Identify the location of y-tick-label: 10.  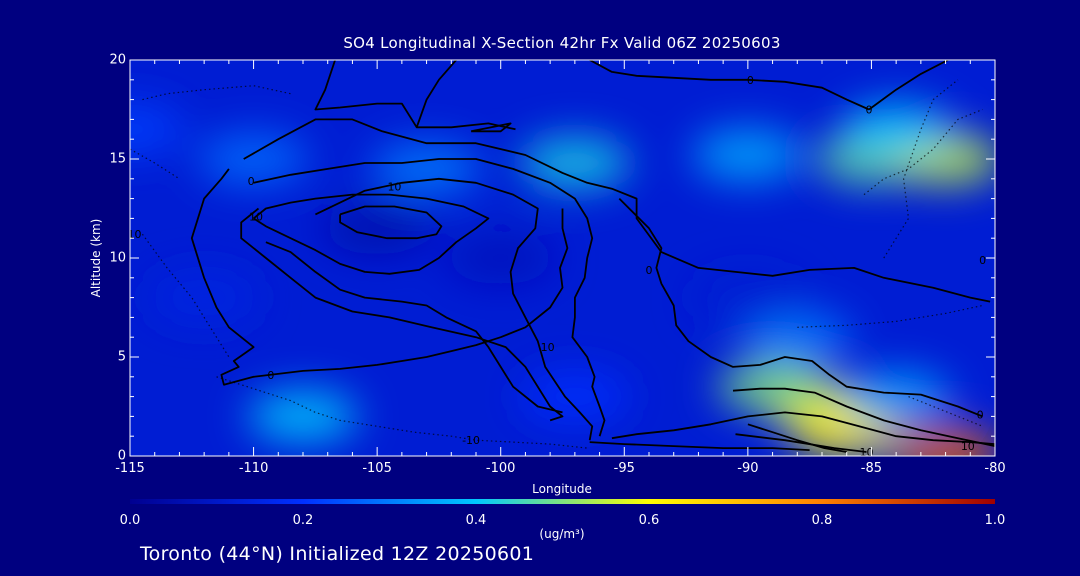
(117, 258).